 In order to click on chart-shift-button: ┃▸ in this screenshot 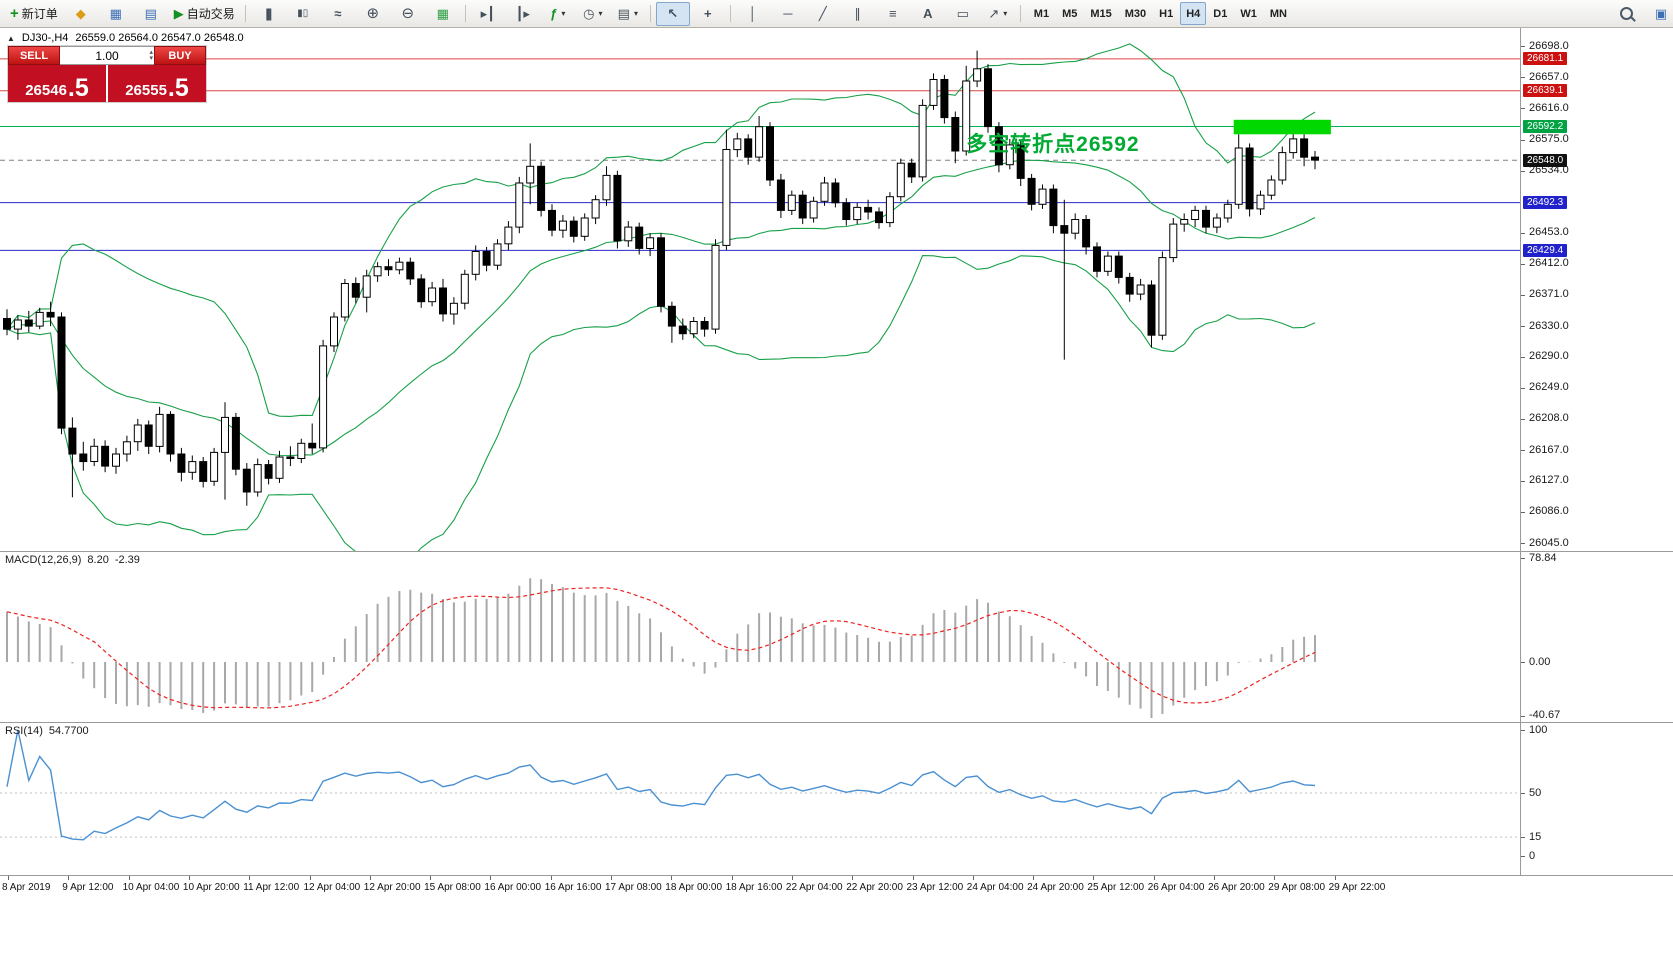, I will do `click(523, 14)`.